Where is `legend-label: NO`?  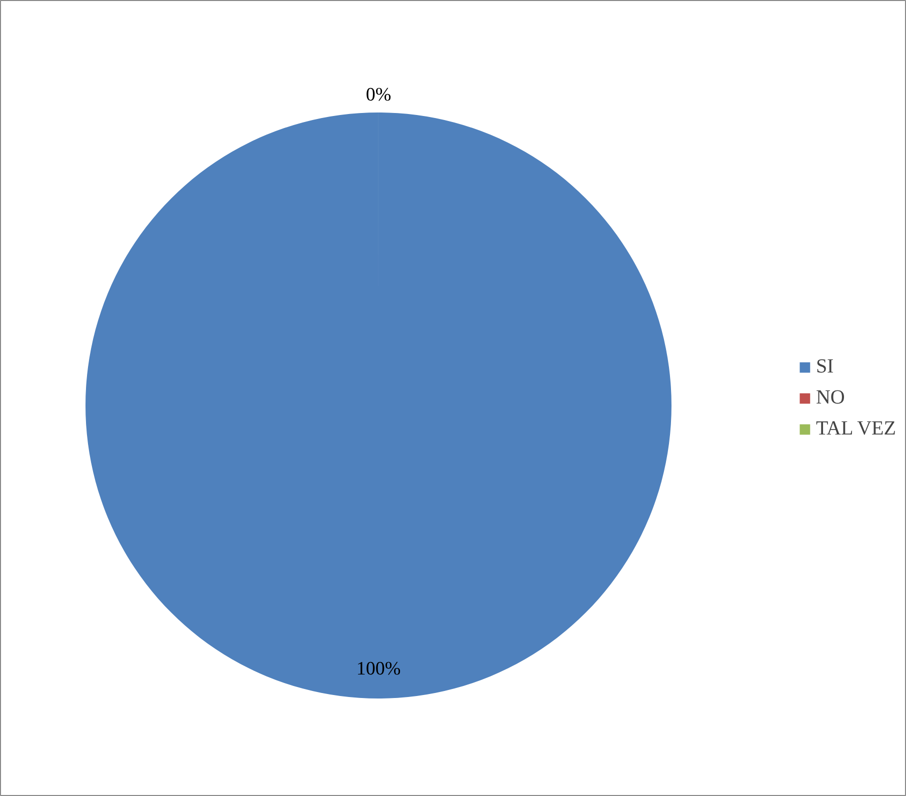 legend-label: NO is located at coordinates (830, 398).